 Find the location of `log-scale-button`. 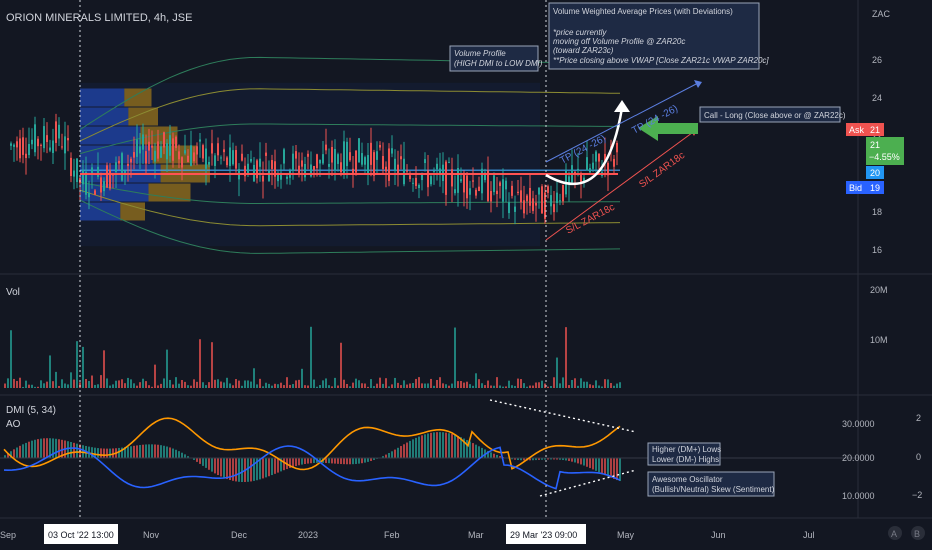

log-scale-button is located at coordinates (918, 533).